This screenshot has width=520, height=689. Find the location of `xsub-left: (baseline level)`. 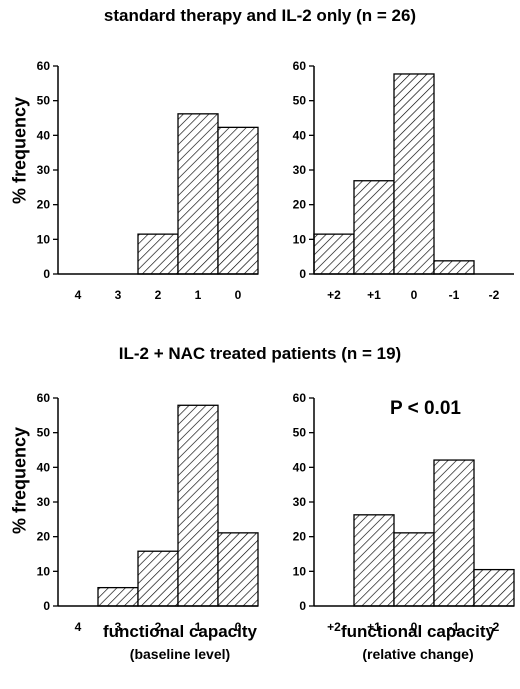

xsub-left: (baseline level) is located at coordinates (180, 654).